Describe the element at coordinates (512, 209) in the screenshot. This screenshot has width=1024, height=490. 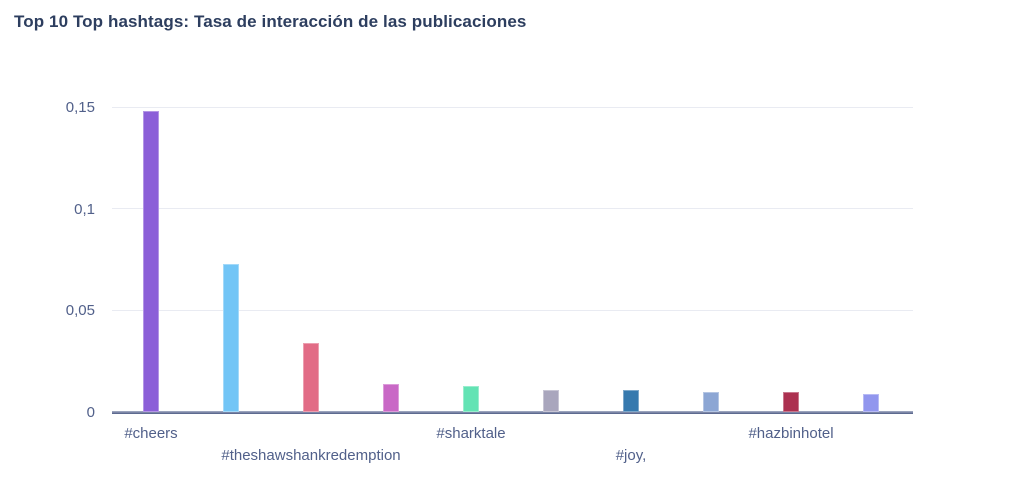
I see `gridline-0,1` at that location.